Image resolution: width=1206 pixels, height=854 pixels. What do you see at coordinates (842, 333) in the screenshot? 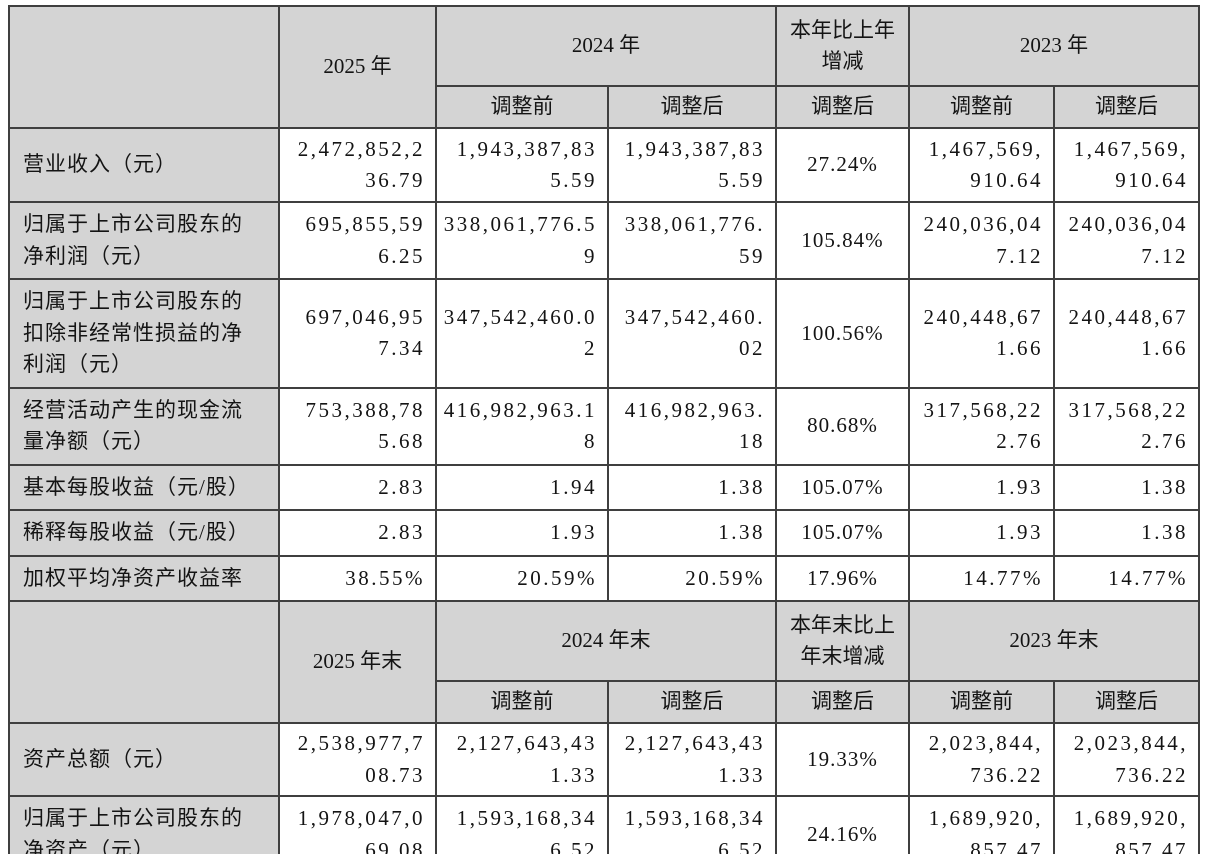
I see `value-change: 100.56%` at bounding box center [842, 333].